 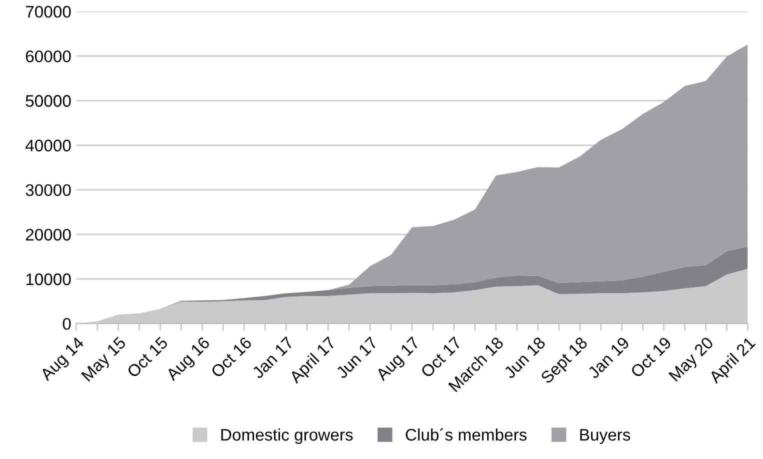 What do you see at coordinates (231, 357) in the screenshot?
I see `x-tick-label: Oct 16` at bounding box center [231, 357].